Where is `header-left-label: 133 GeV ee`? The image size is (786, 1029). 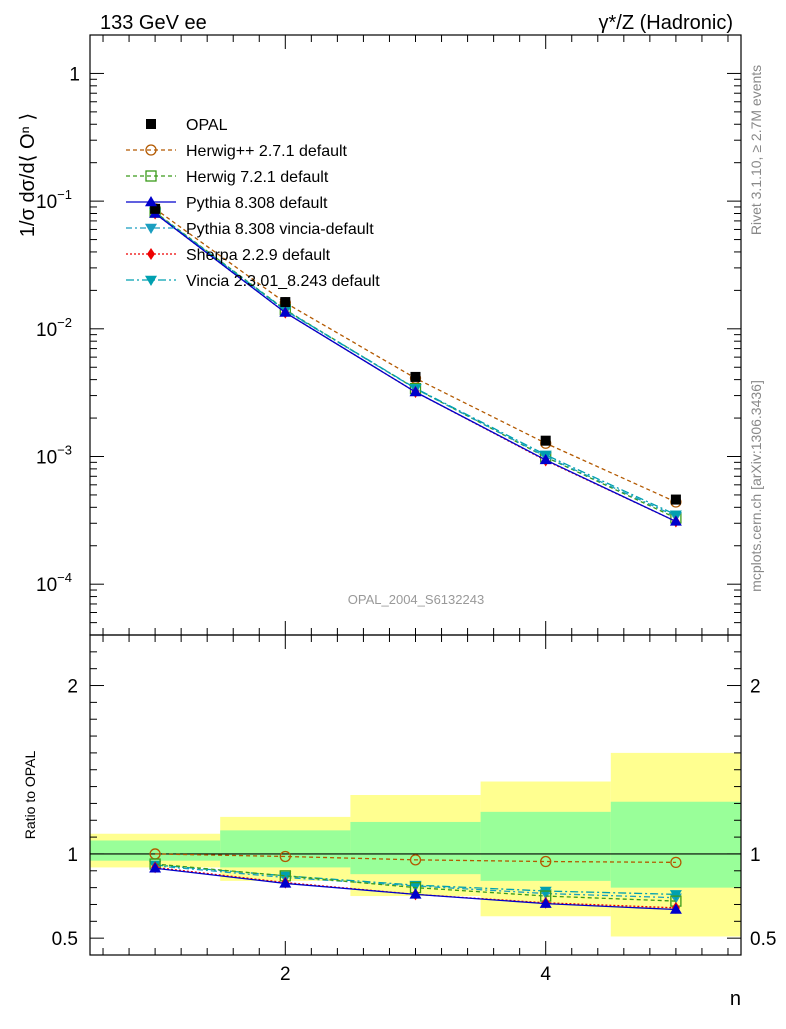 header-left-label: 133 GeV ee is located at coordinates (153, 23).